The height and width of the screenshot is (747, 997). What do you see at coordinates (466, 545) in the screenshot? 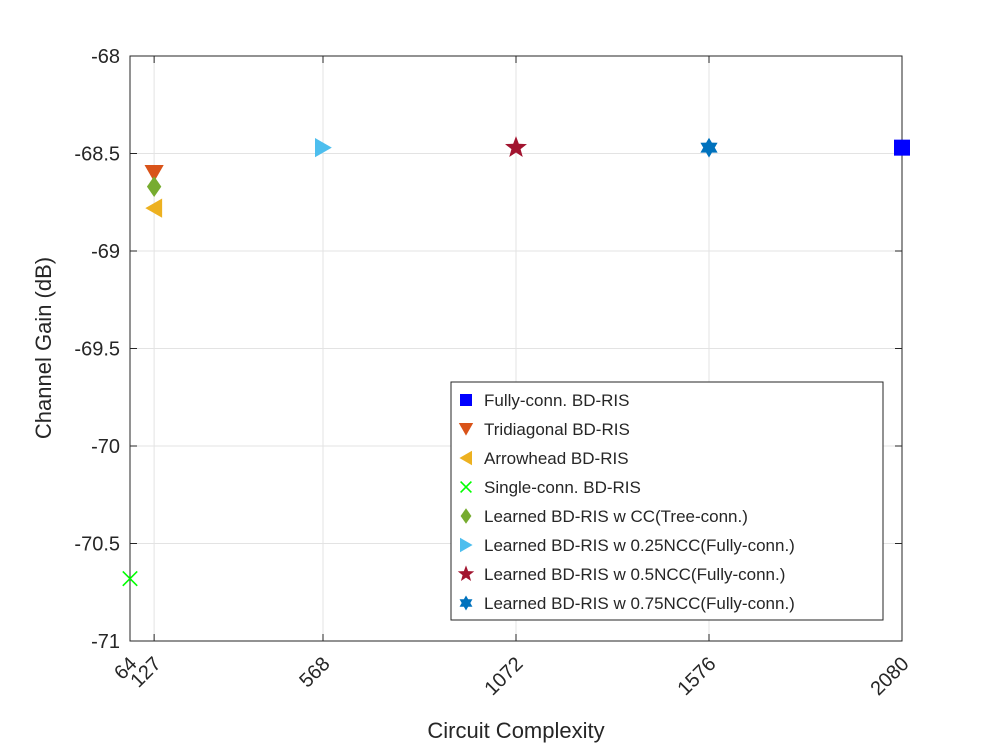
I see `legend-marker-learned-bd-ris-w-0-25ncc-fully-conn` at bounding box center [466, 545].